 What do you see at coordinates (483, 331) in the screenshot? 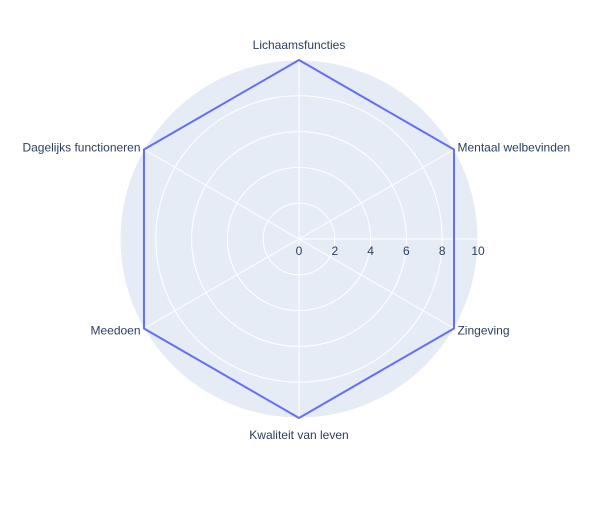
I see `category-label: Zingeving` at bounding box center [483, 331].